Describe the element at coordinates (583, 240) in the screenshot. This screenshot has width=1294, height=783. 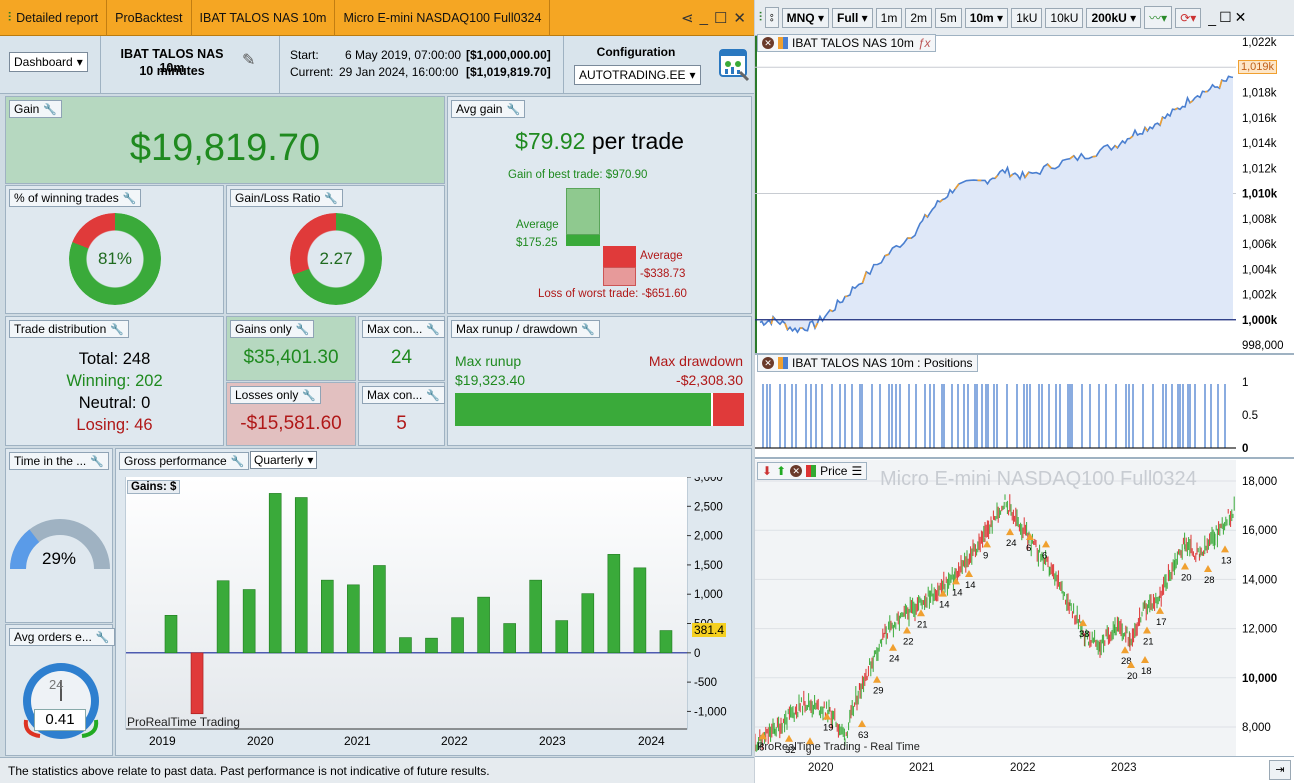
I see `avg-win-bar` at that location.